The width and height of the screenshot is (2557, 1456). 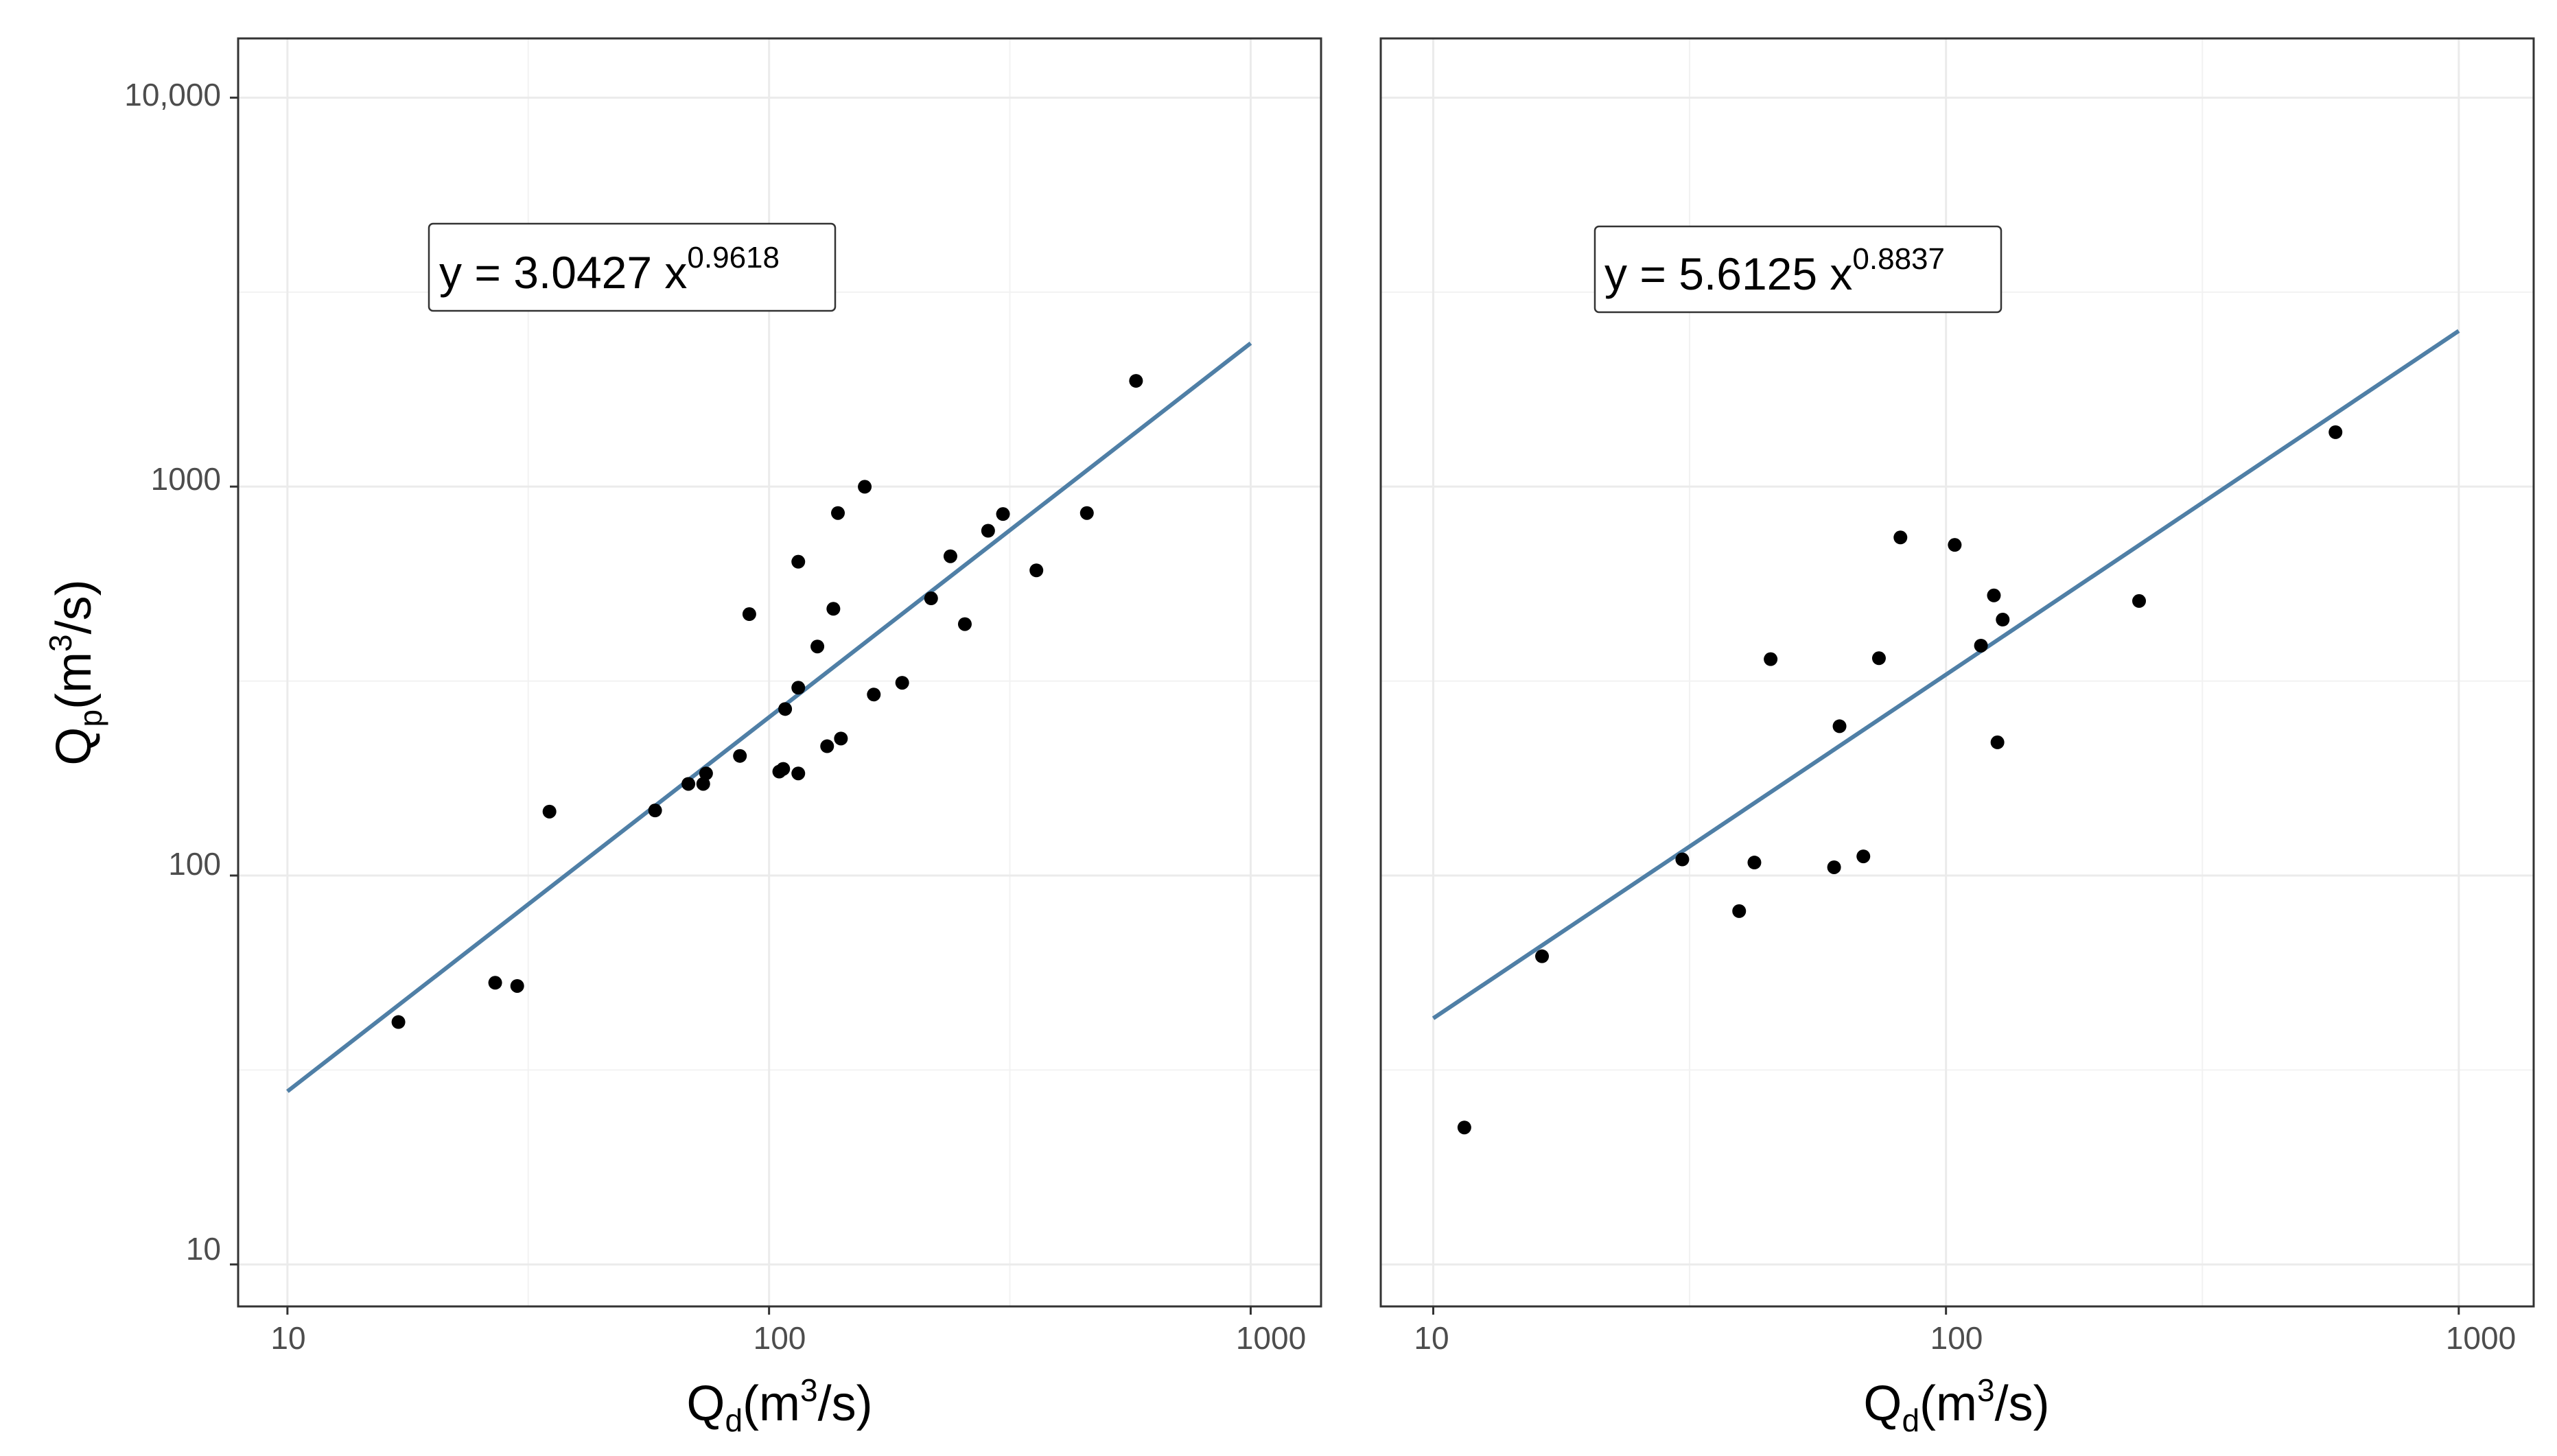 I want to click on left-y-tick-label-1: 100, so click(x=195, y=864).